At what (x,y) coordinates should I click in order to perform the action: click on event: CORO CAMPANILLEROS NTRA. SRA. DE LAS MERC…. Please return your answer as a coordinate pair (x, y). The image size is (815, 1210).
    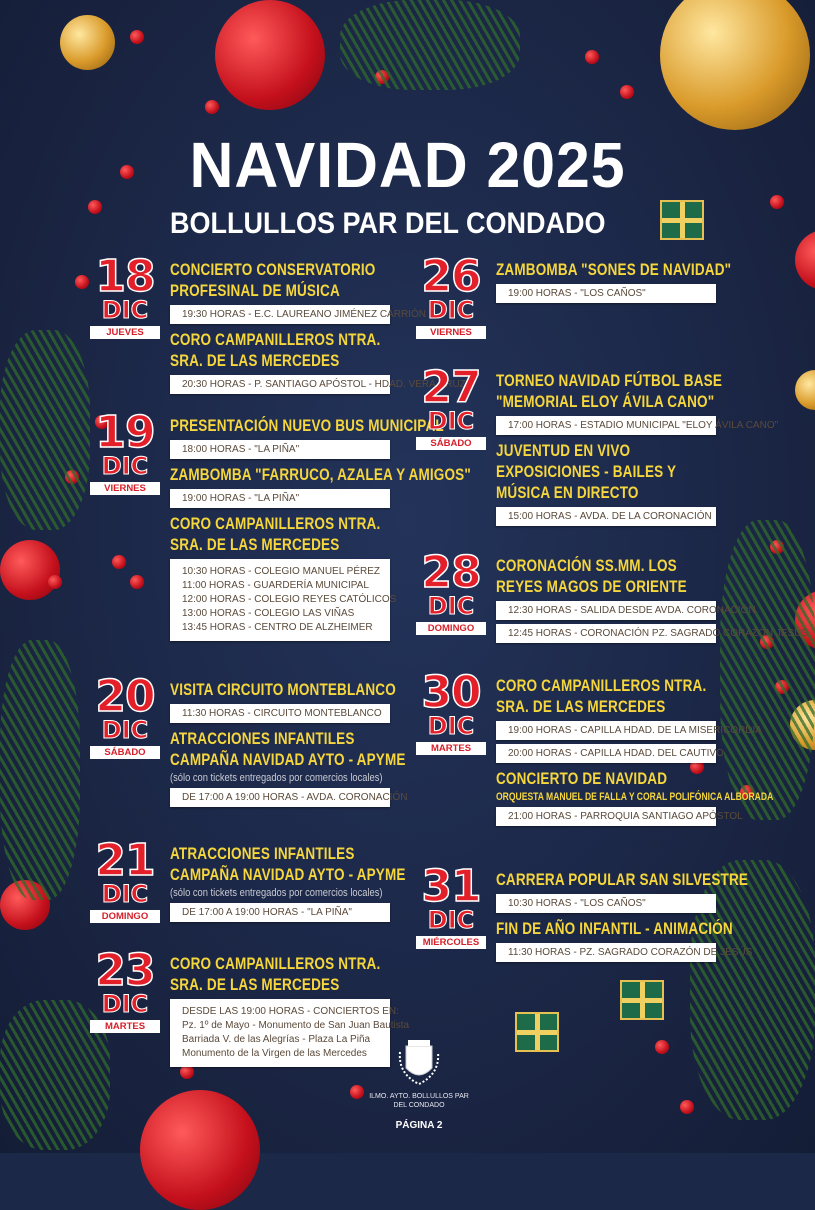
    Looking at the image, I should click on (629, 719).